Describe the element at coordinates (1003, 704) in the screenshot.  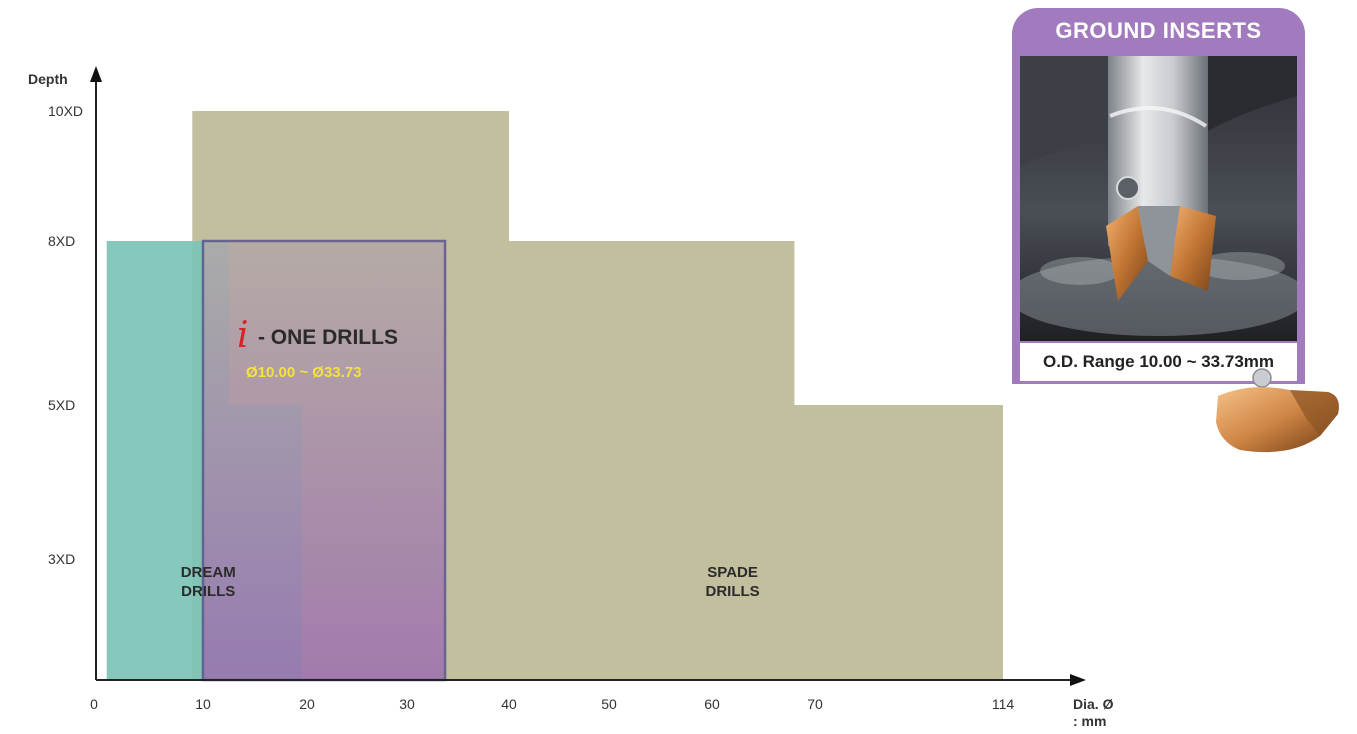
I see `x-tick-label: 114` at that location.